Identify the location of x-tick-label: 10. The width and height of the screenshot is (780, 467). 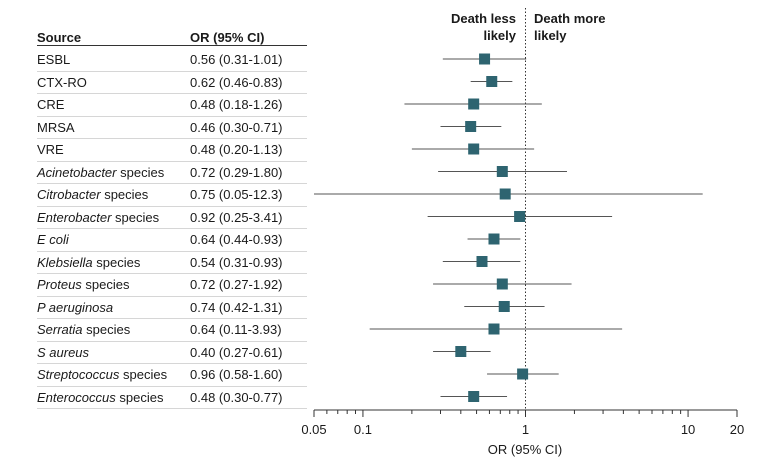
(688, 429).